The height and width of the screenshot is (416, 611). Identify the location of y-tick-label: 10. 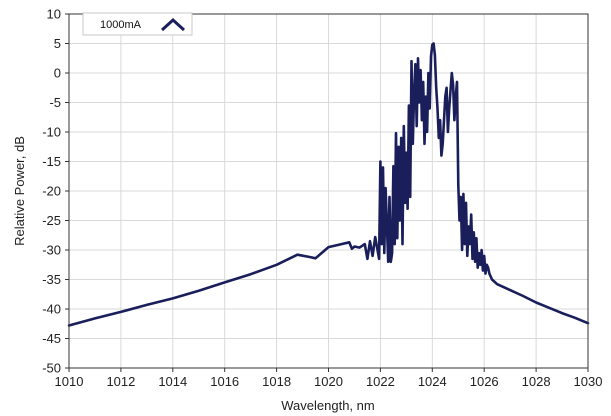
(54, 14).